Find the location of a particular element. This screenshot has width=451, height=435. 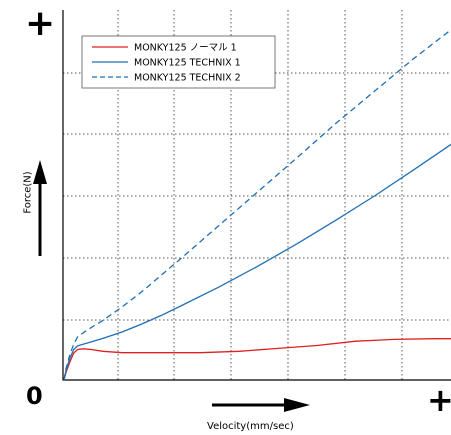

x-axis-plus-label: + is located at coordinates (439, 400).